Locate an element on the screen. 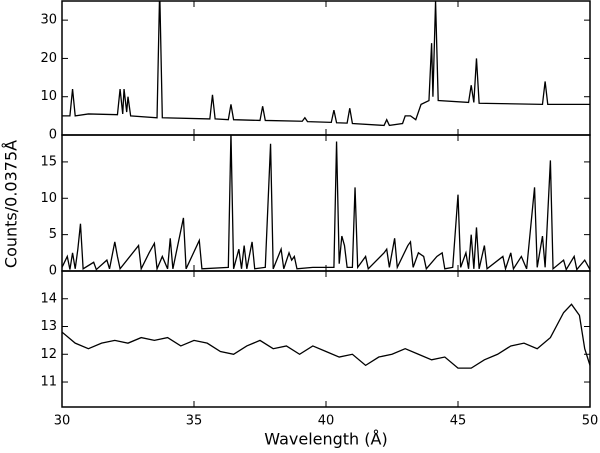  x-tick-label: 45 is located at coordinates (458, 421).